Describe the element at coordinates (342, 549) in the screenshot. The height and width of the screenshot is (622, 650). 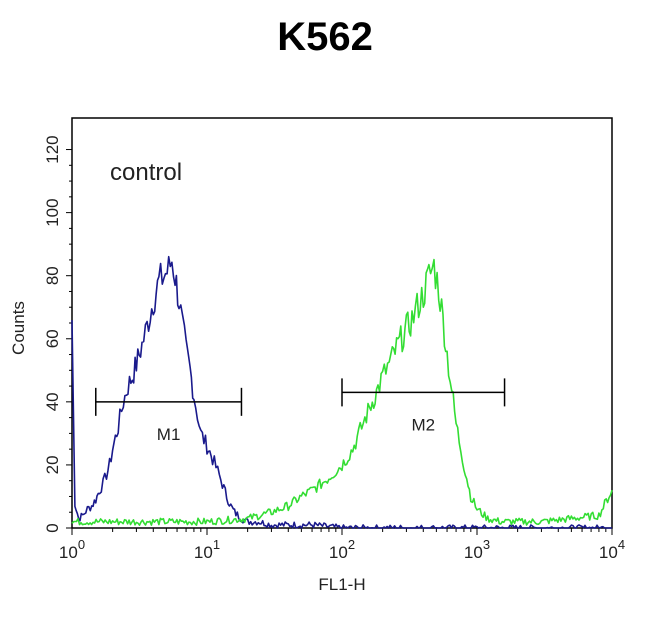
I see `x-tick-label: 10²` at that location.